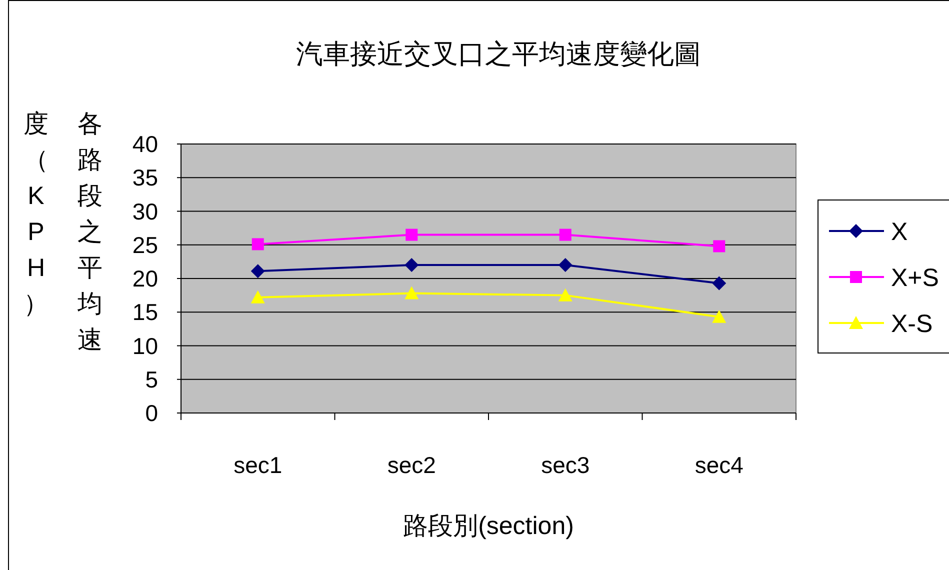 The width and height of the screenshot is (949, 570). What do you see at coordinates (915, 278) in the screenshot?
I see `legend-label: X+S` at bounding box center [915, 278].